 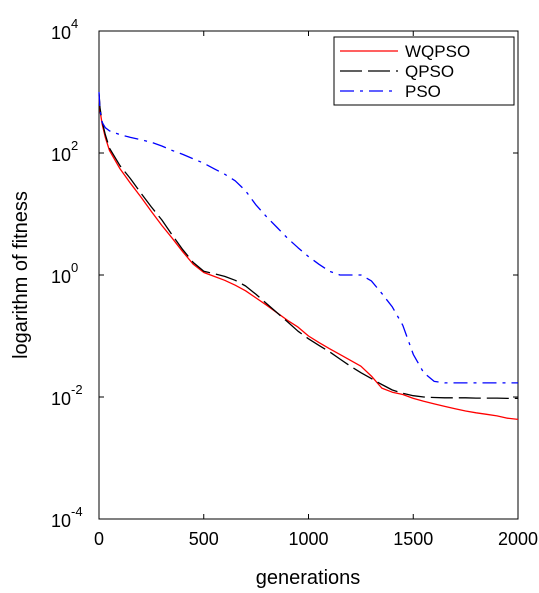 I want to click on legend-label-wqpso: WQPSO, so click(x=437, y=51).